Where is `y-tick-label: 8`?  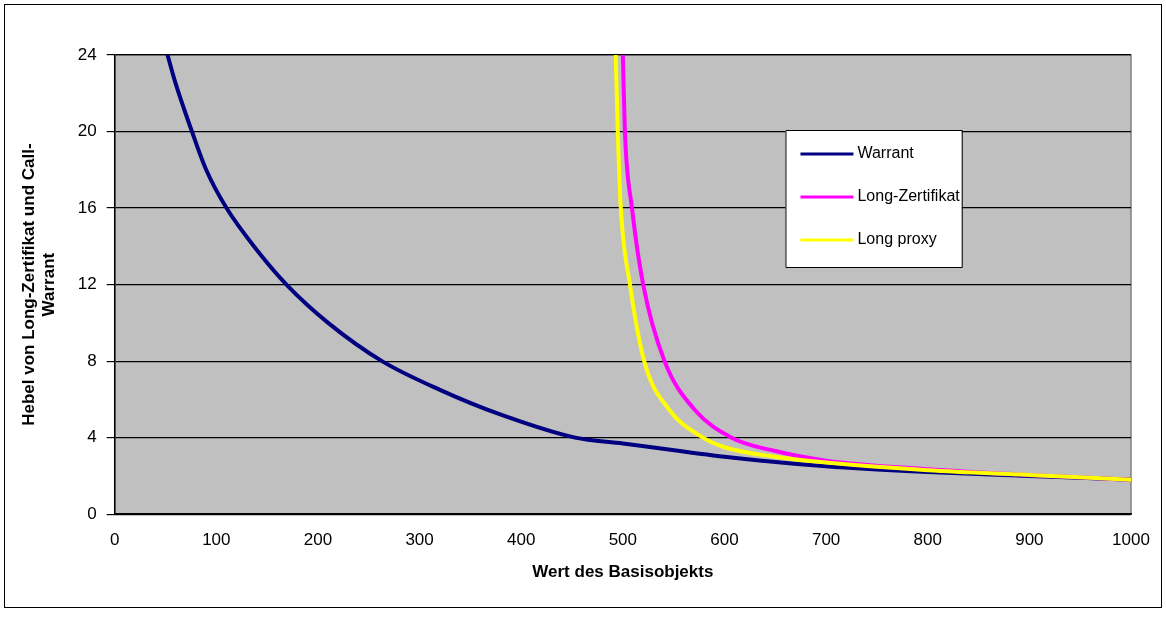
y-tick-label: 8 is located at coordinates (92, 360).